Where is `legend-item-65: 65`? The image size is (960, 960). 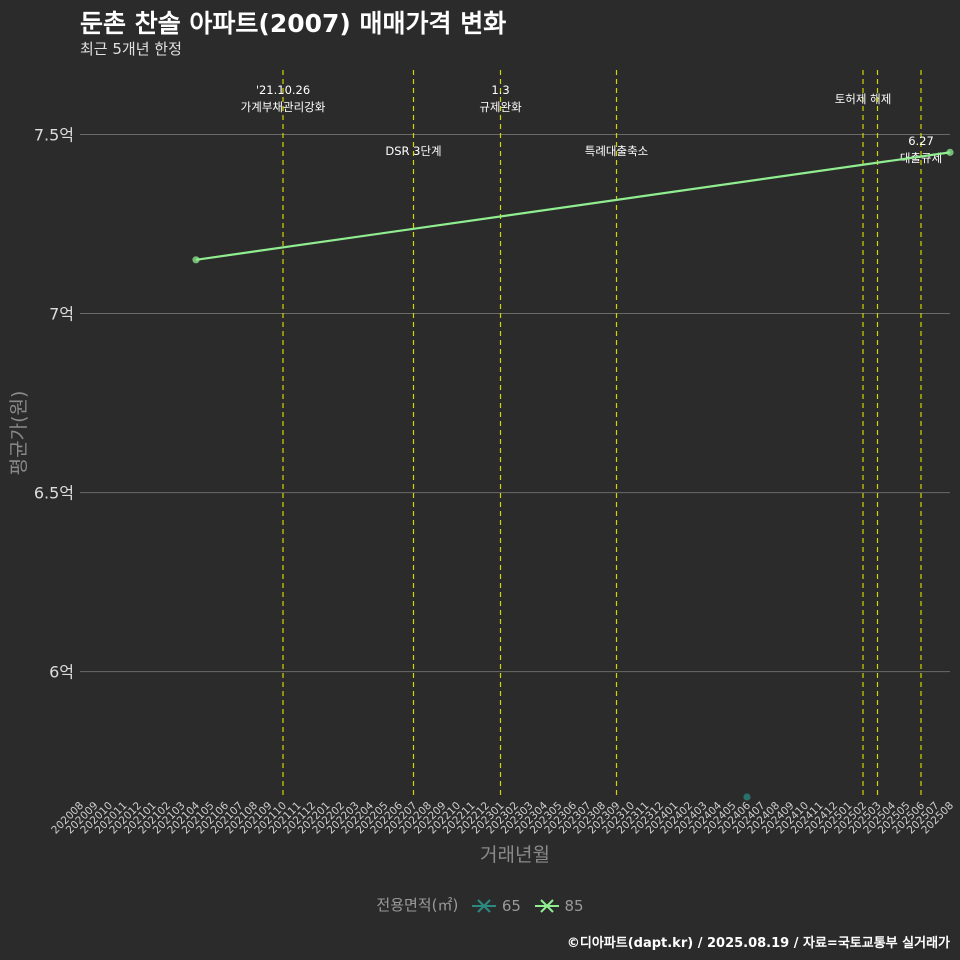 legend-item-65: 65 is located at coordinates (496, 906).